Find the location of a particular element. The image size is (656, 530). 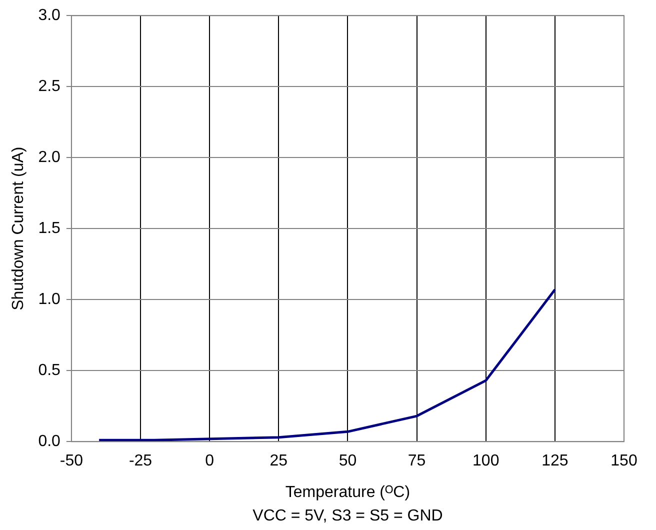

y-tick-label: 2.0 is located at coordinates (49, 157).